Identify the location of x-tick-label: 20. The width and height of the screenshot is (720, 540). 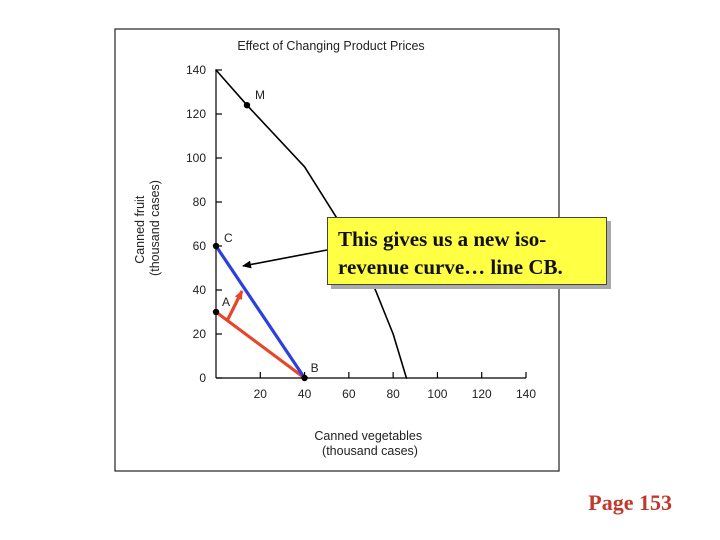
(261, 394).